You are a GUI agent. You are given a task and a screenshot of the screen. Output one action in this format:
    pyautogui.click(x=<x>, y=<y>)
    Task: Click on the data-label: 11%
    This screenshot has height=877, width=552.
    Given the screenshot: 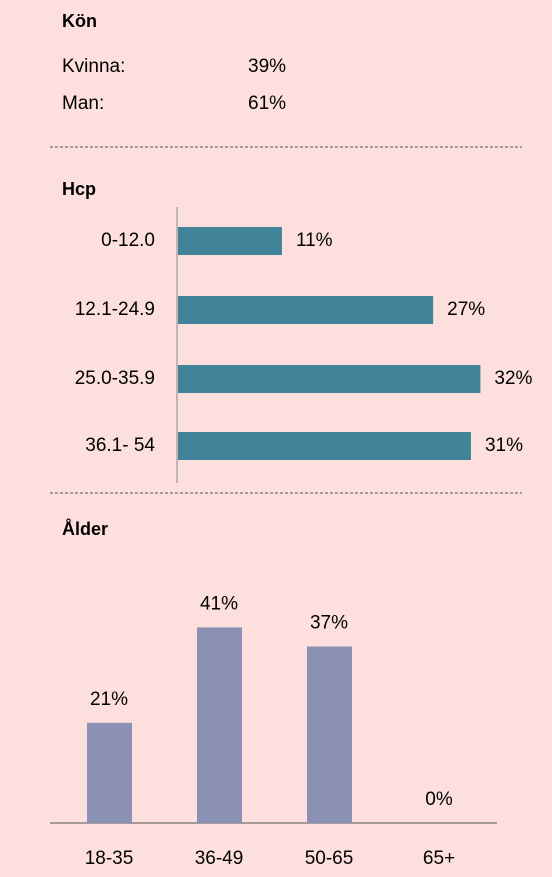 What is the action you would take?
    pyautogui.click(x=314, y=240)
    